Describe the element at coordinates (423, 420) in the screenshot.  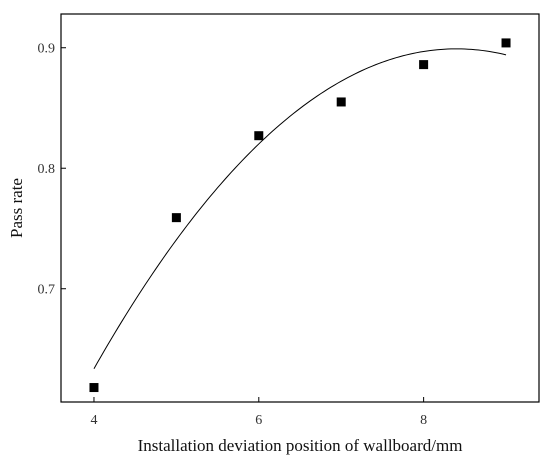
I see `x-tick-label-8: 8` at that location.